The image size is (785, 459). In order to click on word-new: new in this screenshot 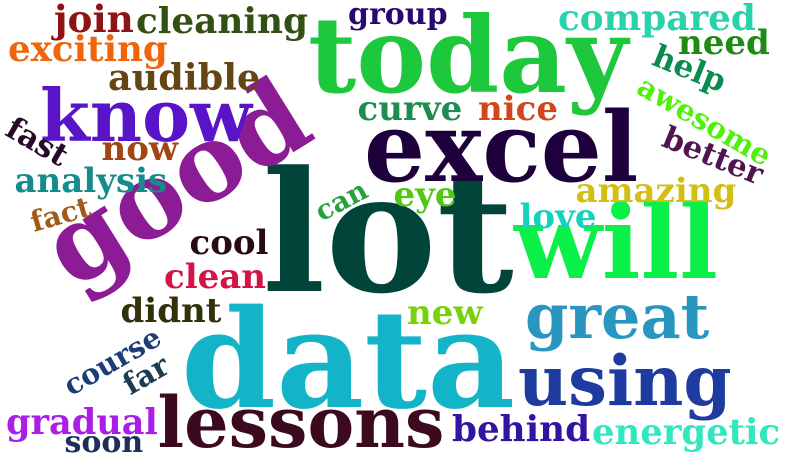, I will do `click(445, 313)`.